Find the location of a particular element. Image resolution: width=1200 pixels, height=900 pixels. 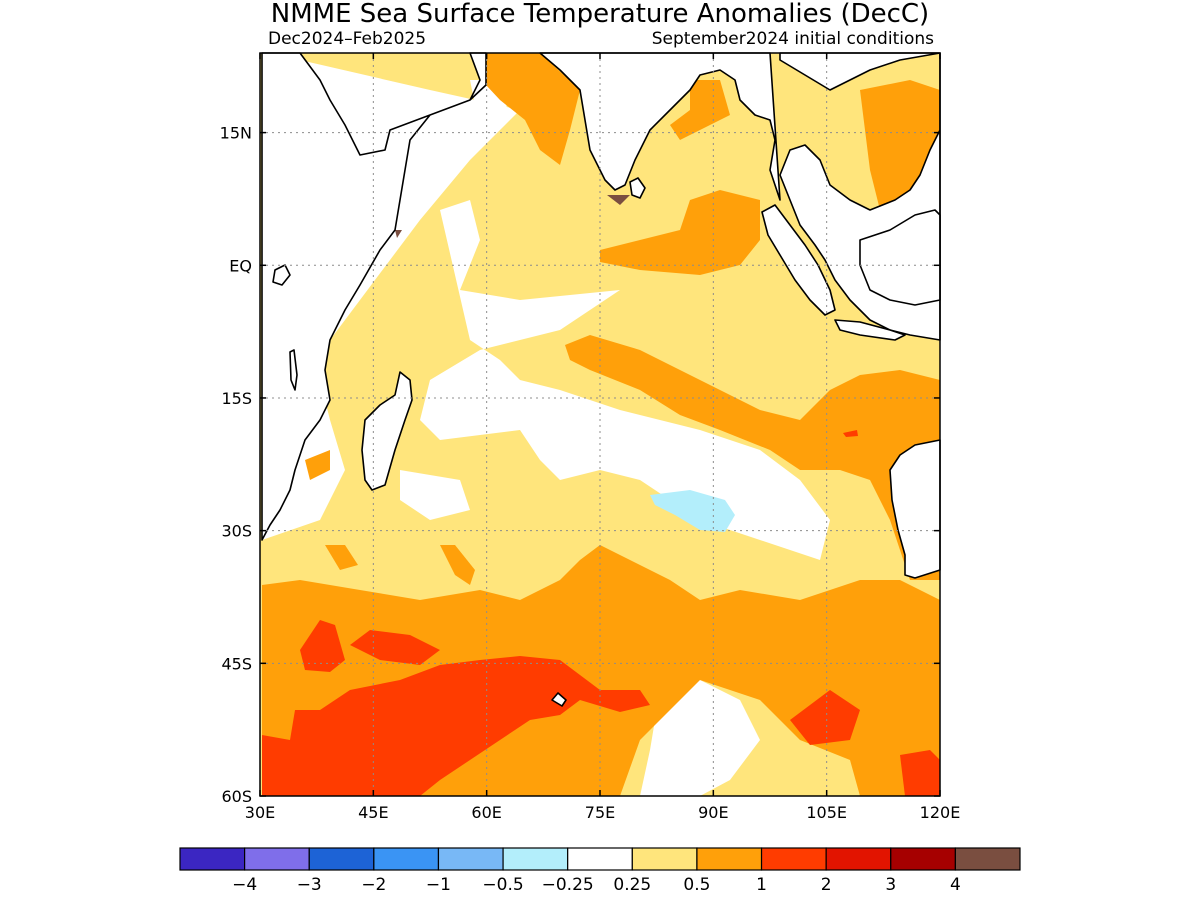

land-australia is located at coordinates (915, 509).